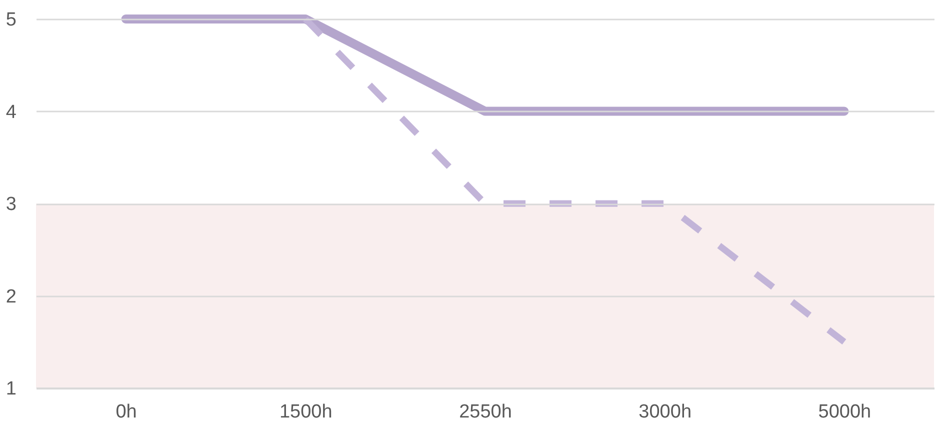 Image resolution: width=936 pixels, height=429 pixels. I want to click on y-tick-label: 1, so click(11, 389).